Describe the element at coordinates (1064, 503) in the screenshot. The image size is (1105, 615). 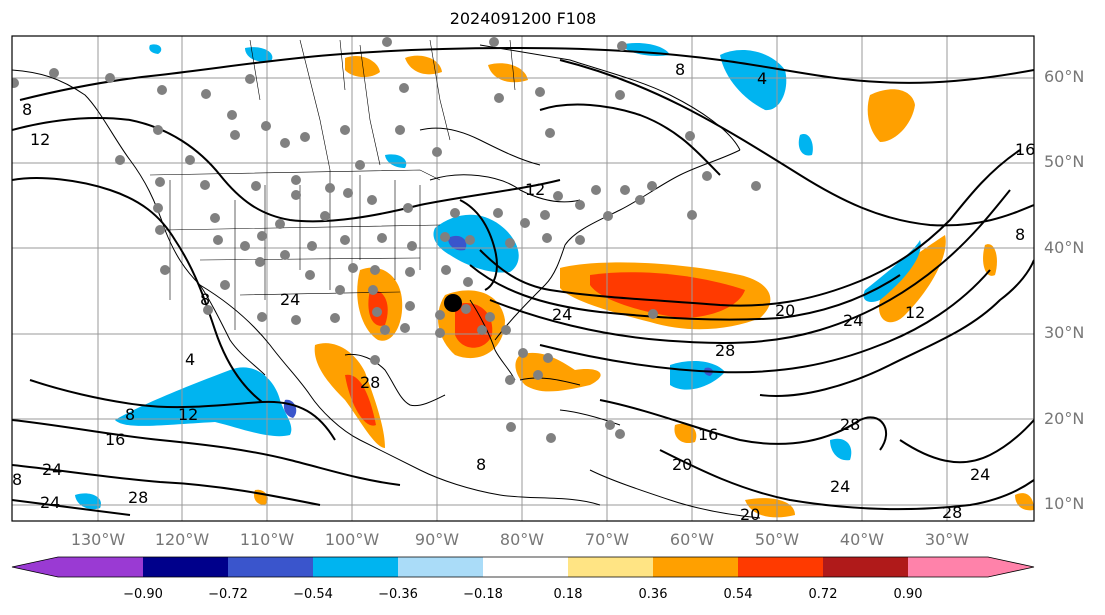
I see `lat-label: 10°N` at that location.